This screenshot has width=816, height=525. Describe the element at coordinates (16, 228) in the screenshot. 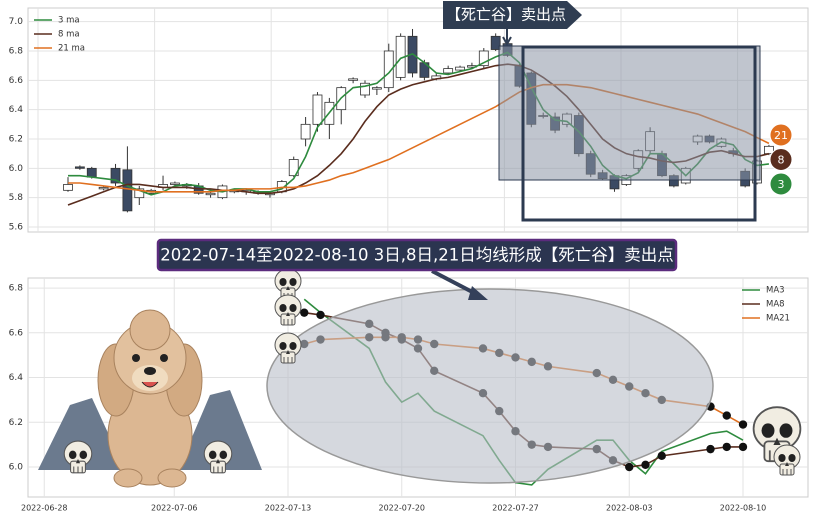

I see `y-tick-label: 5.6` at that location.